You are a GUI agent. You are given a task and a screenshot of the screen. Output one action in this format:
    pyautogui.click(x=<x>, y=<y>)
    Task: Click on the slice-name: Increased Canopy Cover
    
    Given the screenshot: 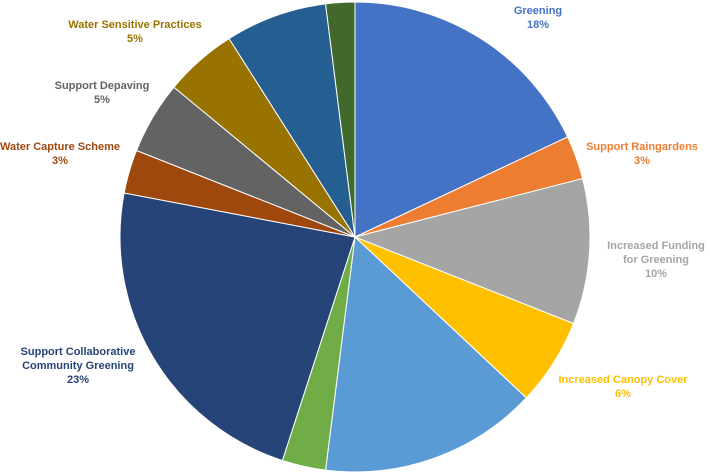 What is the action you would take?
    pyautogui.click(x=623, y=380)
    